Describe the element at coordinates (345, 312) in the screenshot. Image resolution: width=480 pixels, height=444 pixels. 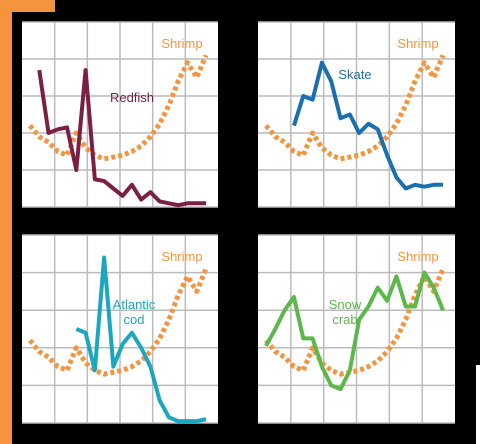
I see `series-label: Snow crab` at that location.